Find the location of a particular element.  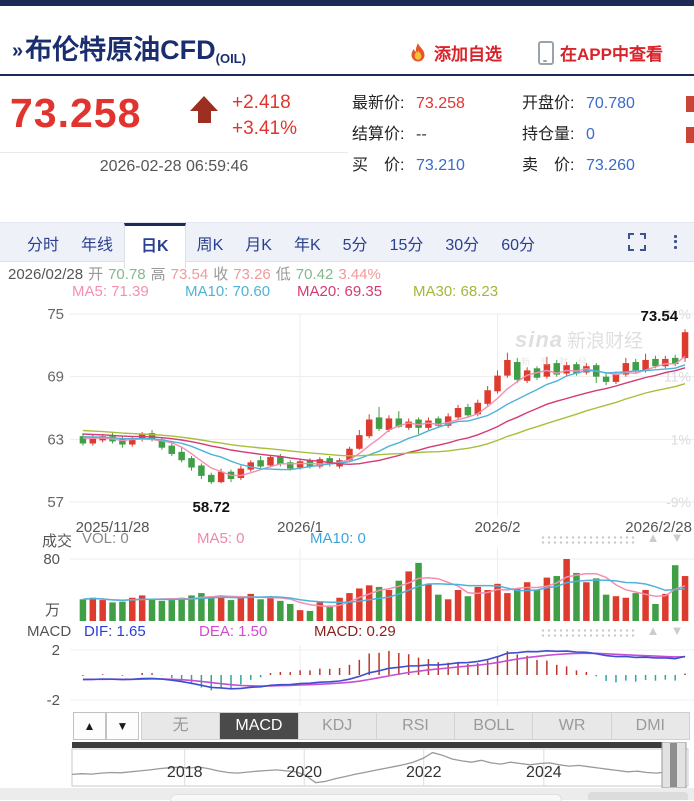

price-change: +2.418 +3.41% is located at coordinates (264, 116).